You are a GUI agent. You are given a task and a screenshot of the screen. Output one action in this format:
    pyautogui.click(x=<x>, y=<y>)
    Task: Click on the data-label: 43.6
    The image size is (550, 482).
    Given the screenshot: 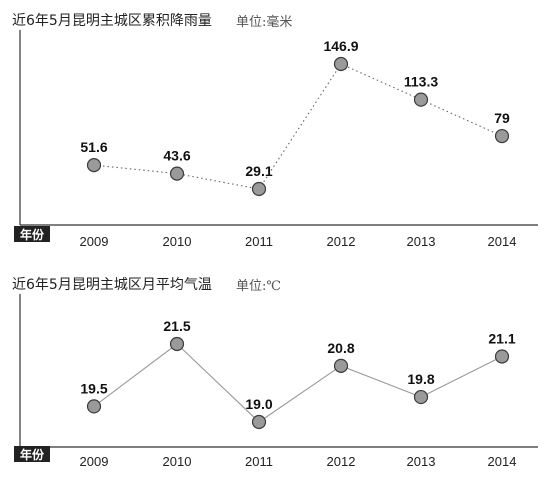 What is the action you would take?
    pyautogui.click(x=176, y=156)
    